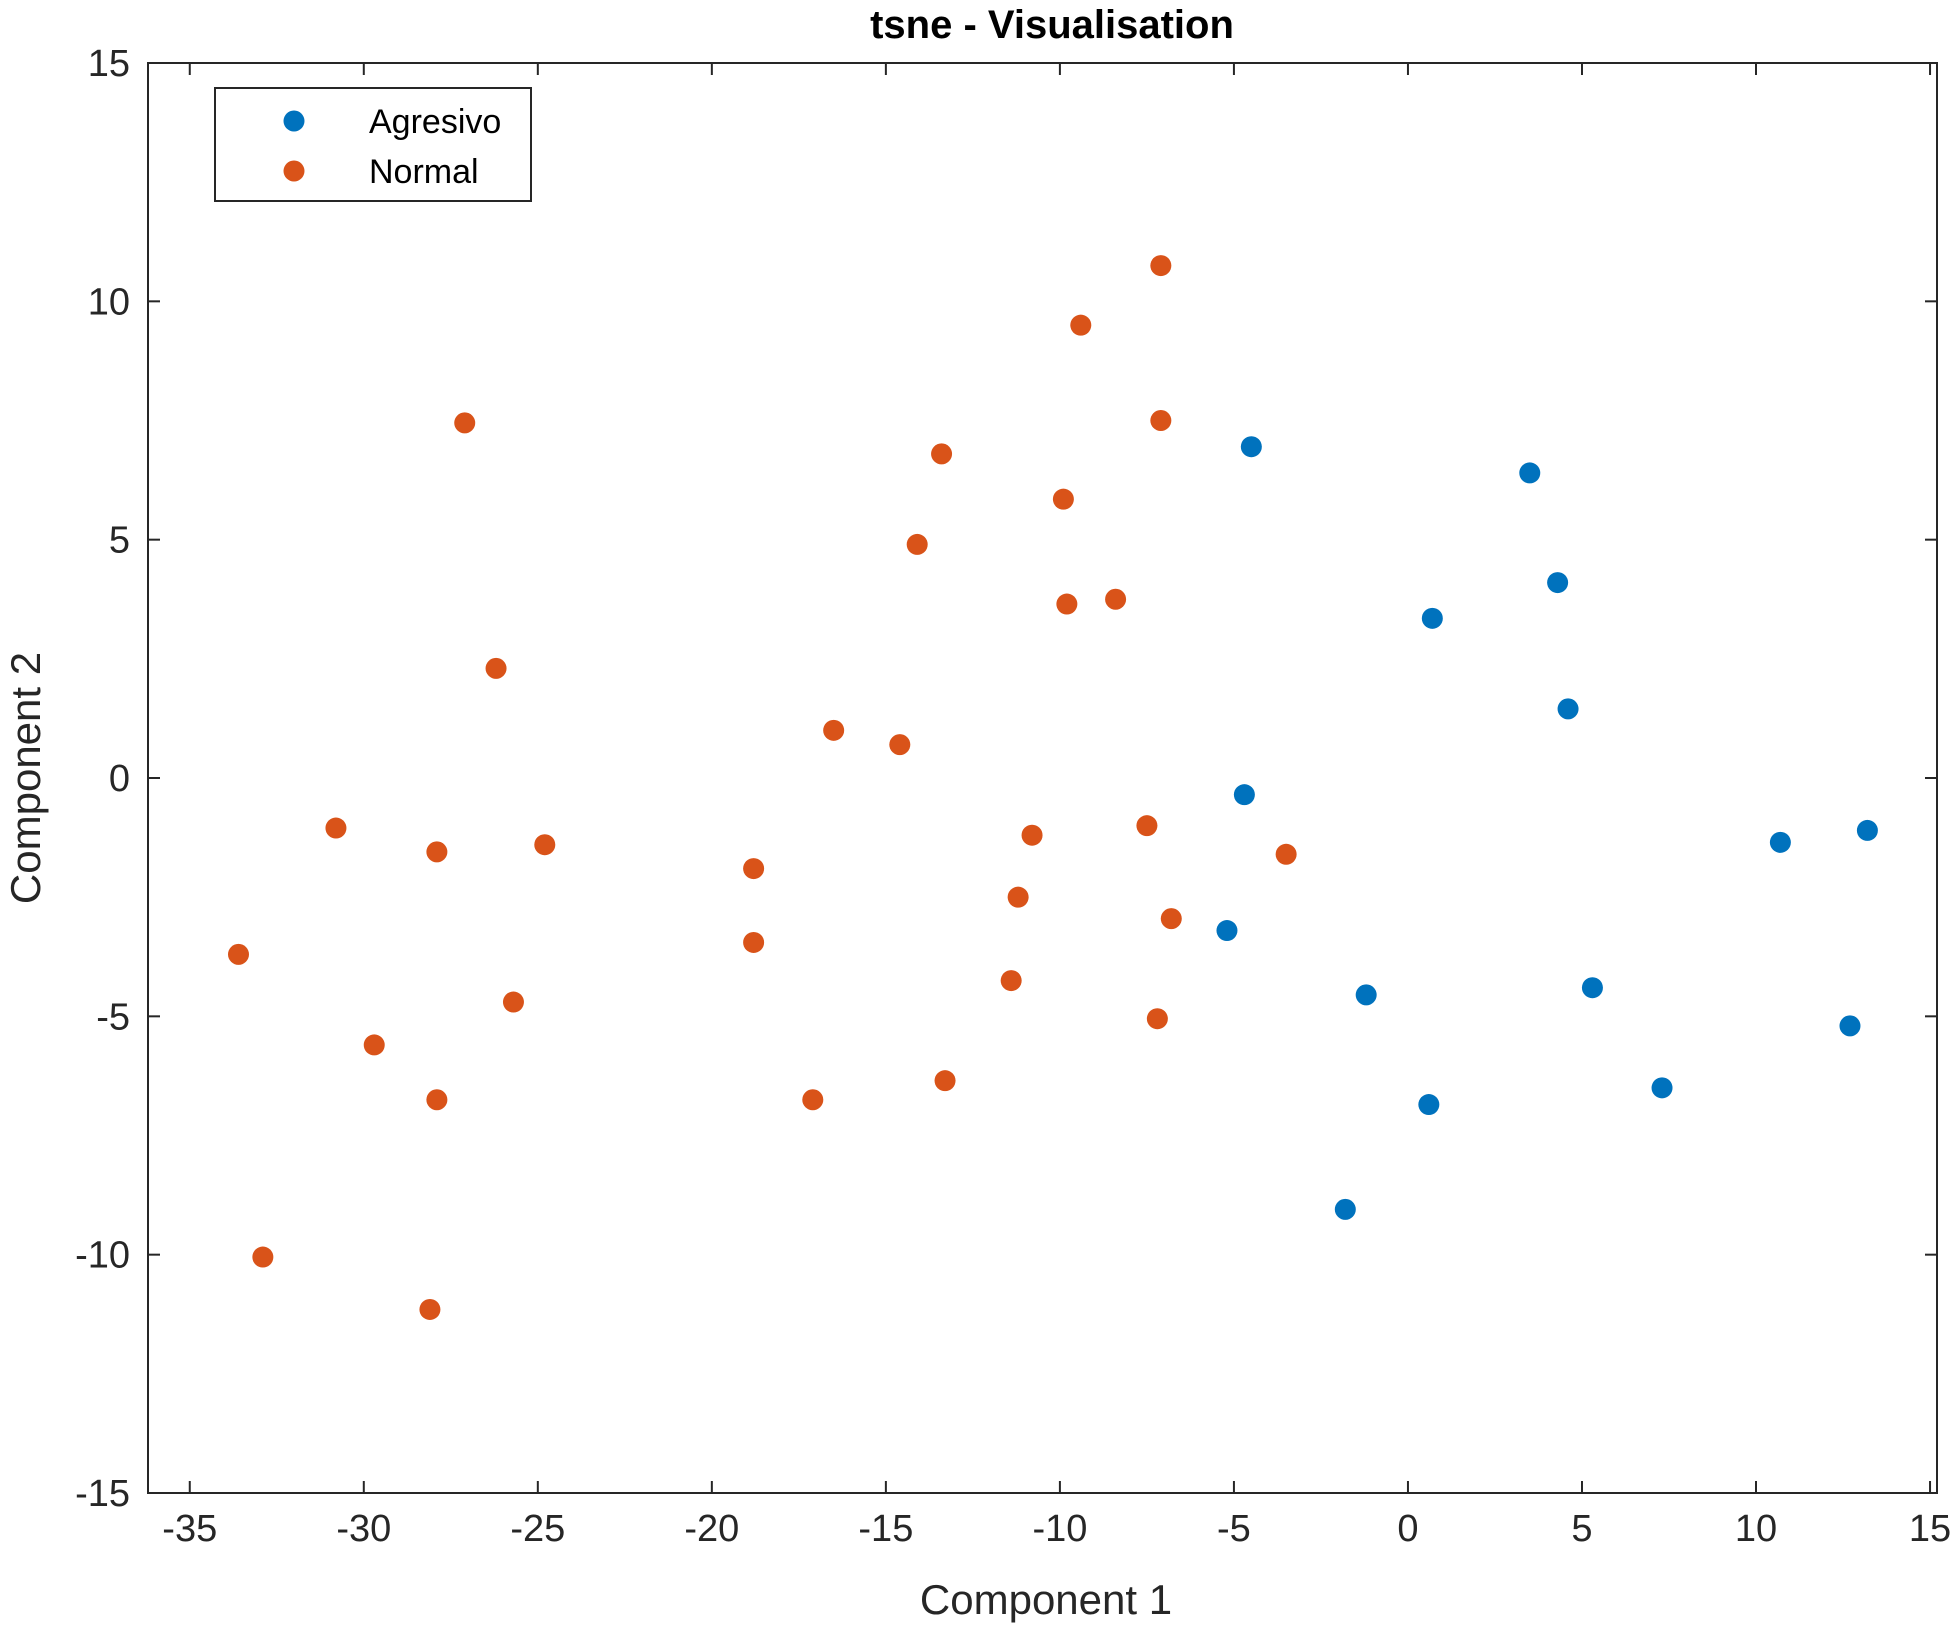 Image resolution: width=1958 pixels, height=1637 pixels. Describe the element at coordinates (1052, 25) in the screenshot. I see `chart-title: tsne - Visualisation` at that location.